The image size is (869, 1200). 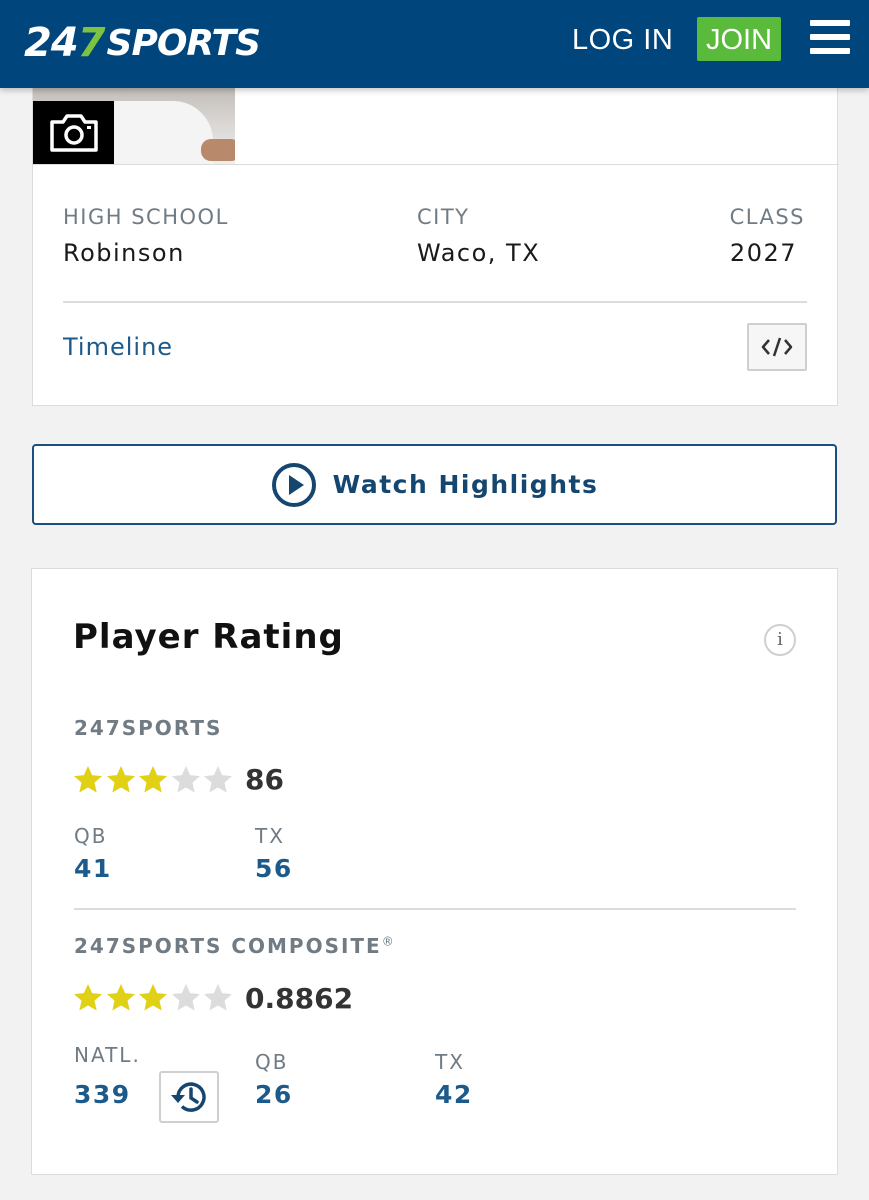 I want to click on composite-state-label: TX, so click(x=450, y=1062).